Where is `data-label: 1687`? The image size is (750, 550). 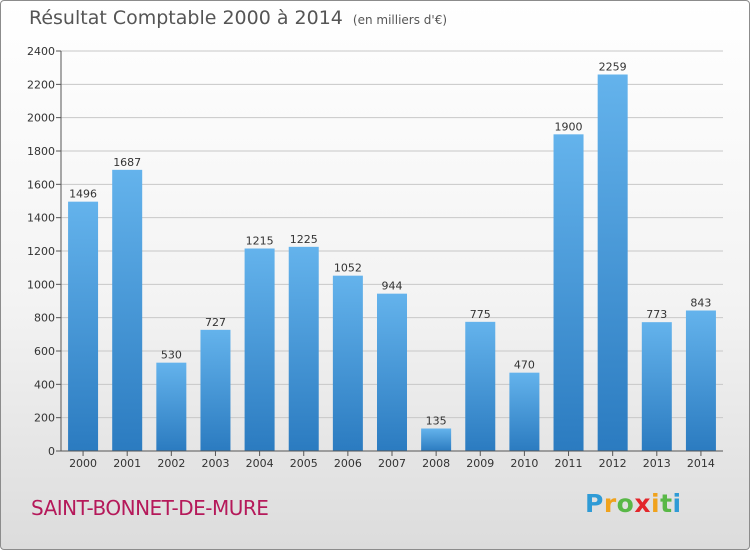
data-label: 1687 is located at coordinates (127, 162).